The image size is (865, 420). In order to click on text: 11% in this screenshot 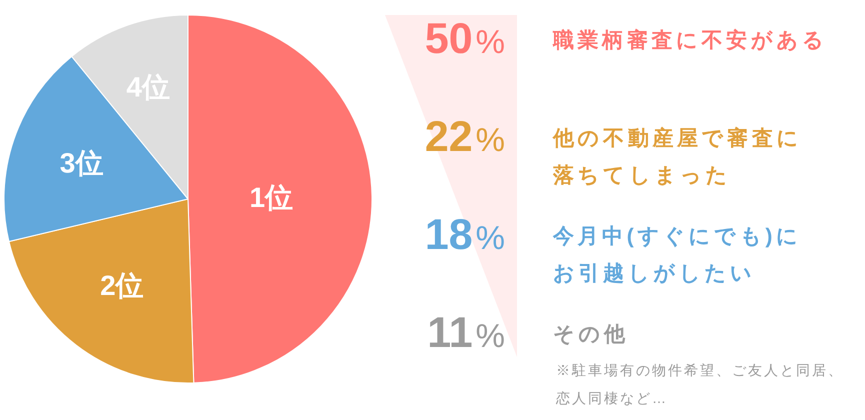, I will do `click(466, 332)`.